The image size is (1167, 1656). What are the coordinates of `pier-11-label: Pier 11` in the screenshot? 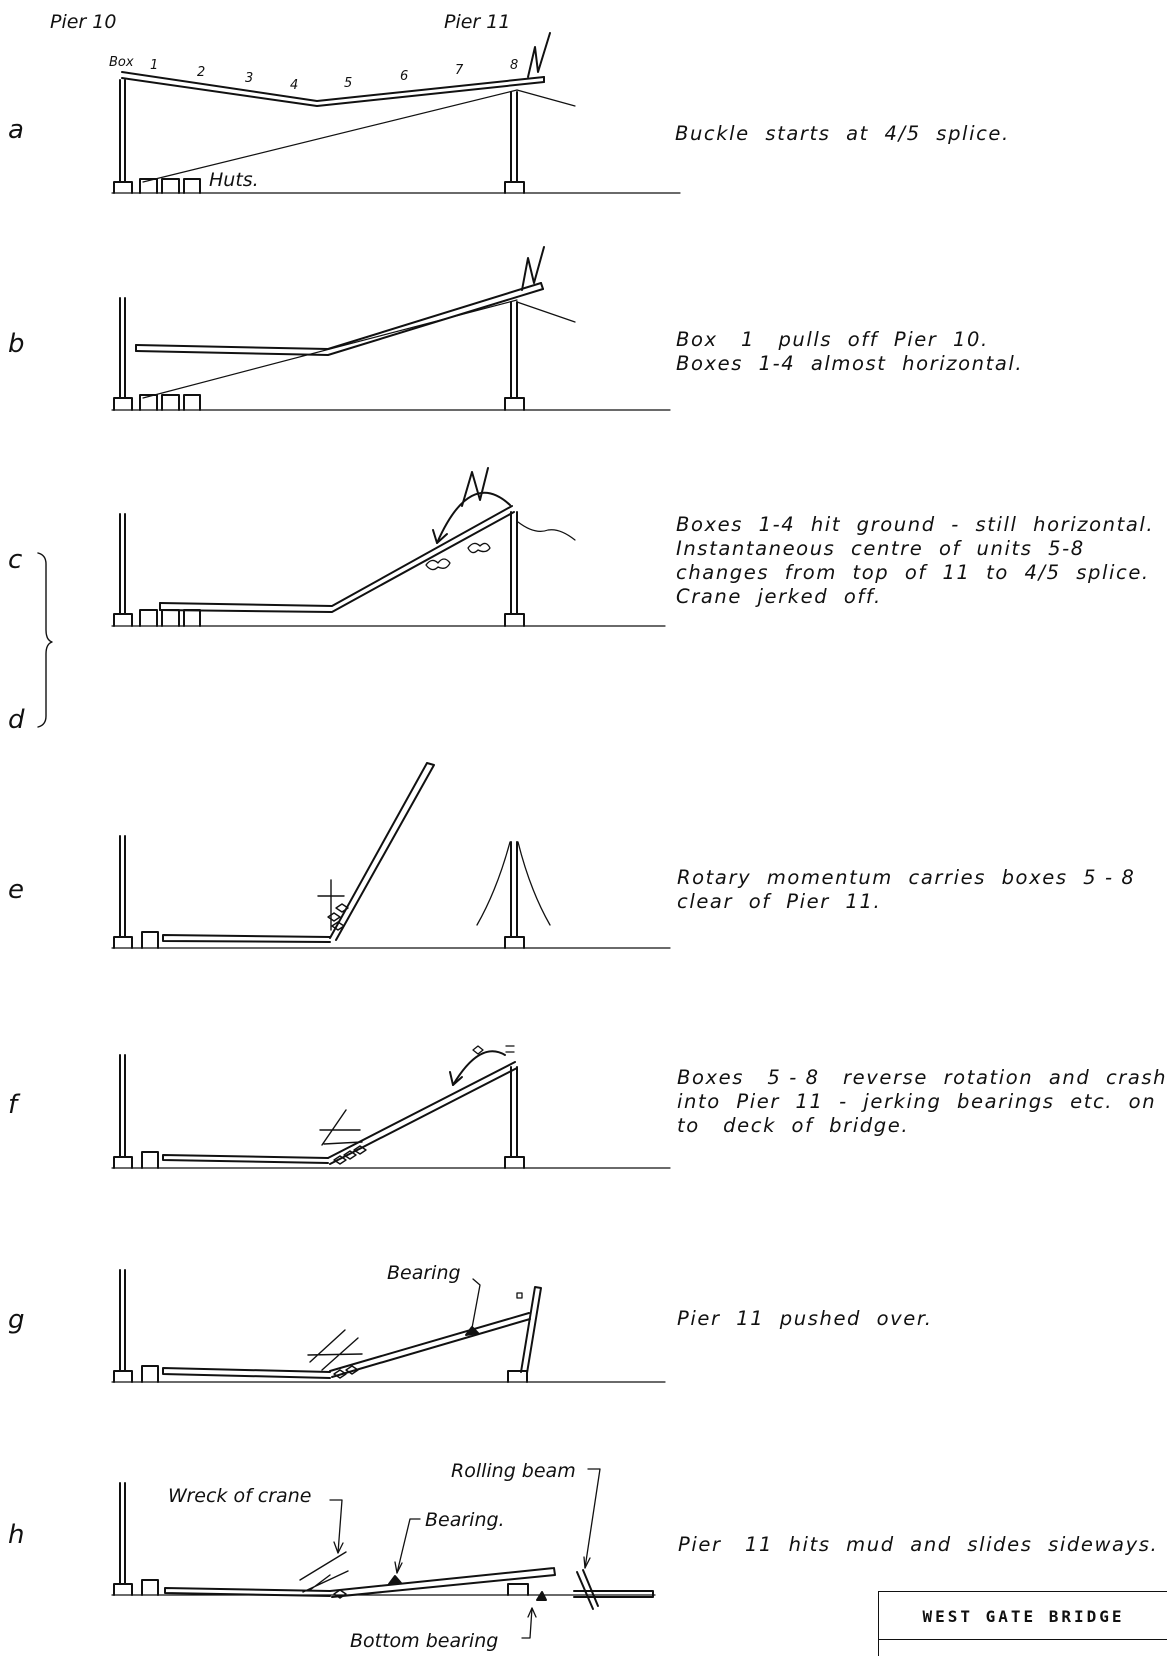 It's located at (477, 22).